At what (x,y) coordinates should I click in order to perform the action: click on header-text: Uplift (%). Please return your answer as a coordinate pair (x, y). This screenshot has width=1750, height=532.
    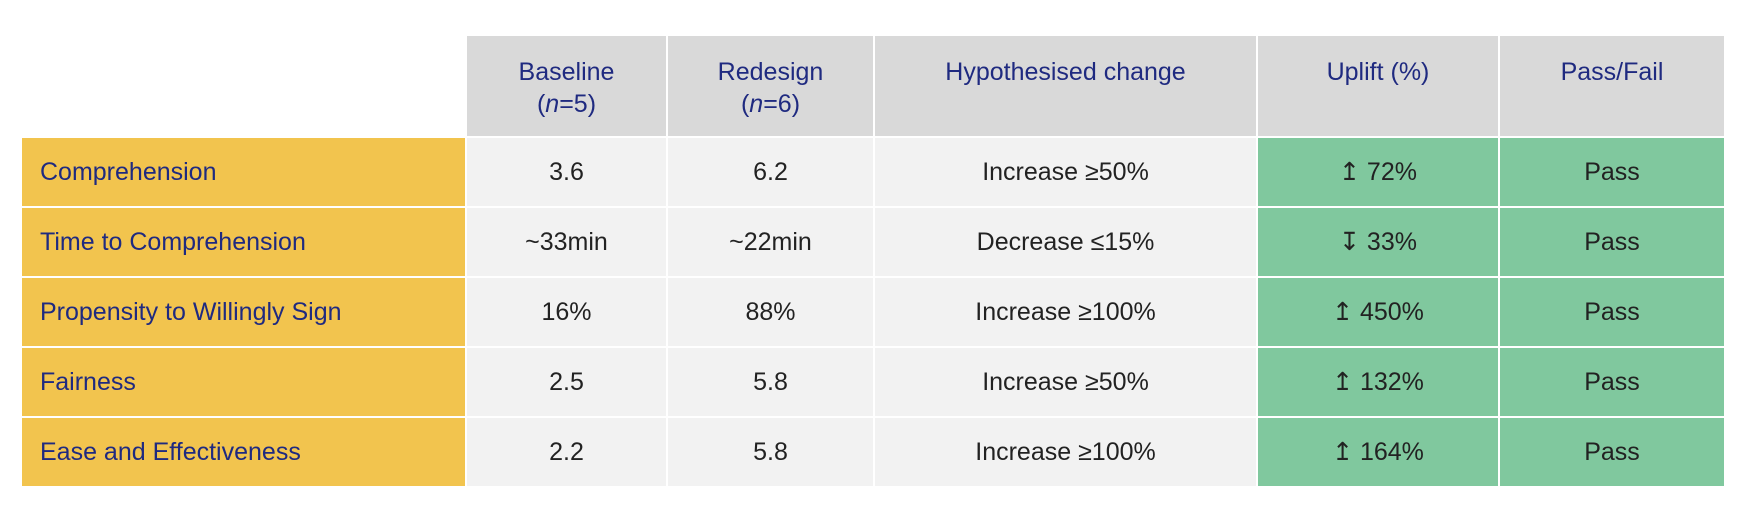
    Looking at the image, I should click on (1378, 72).